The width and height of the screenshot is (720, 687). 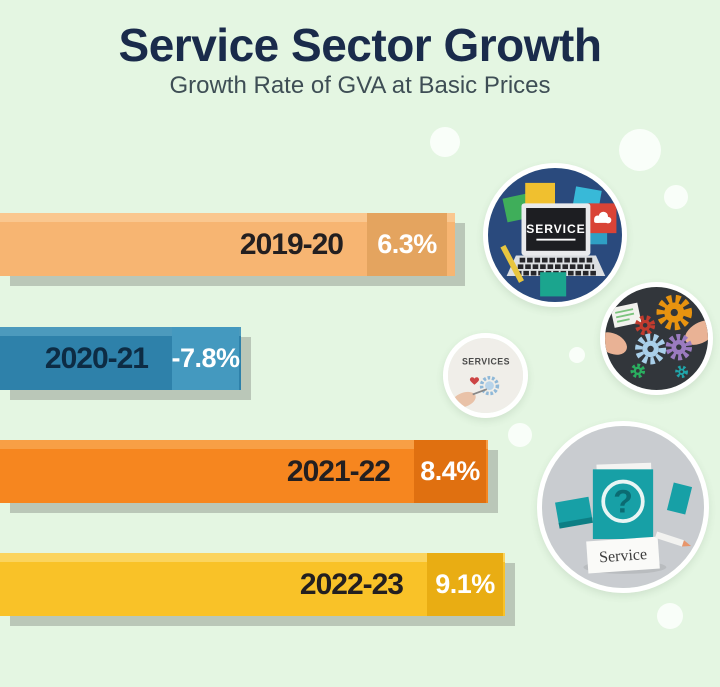 What do you see at coordinates (360, 45) in the screenshot?
I see `page-title: Service Sector Growth` at bounding box center [360, 45].